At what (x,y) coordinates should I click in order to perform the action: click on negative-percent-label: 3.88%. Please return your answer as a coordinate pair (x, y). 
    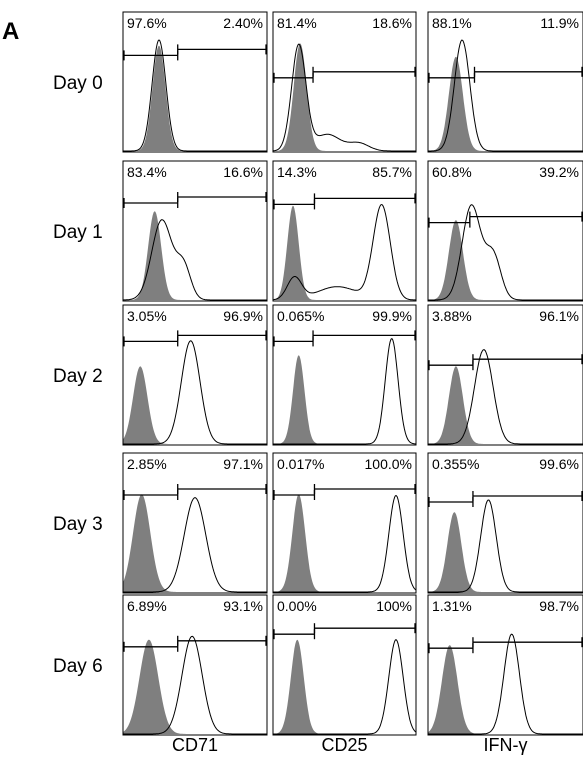
    Looking at the image, I should click on (452, 316).